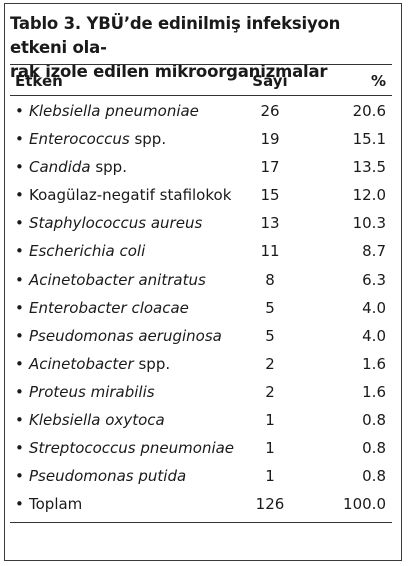 This screenshot has height=566, width=408. I want to click on count-cell: 8, so click(270, 279).